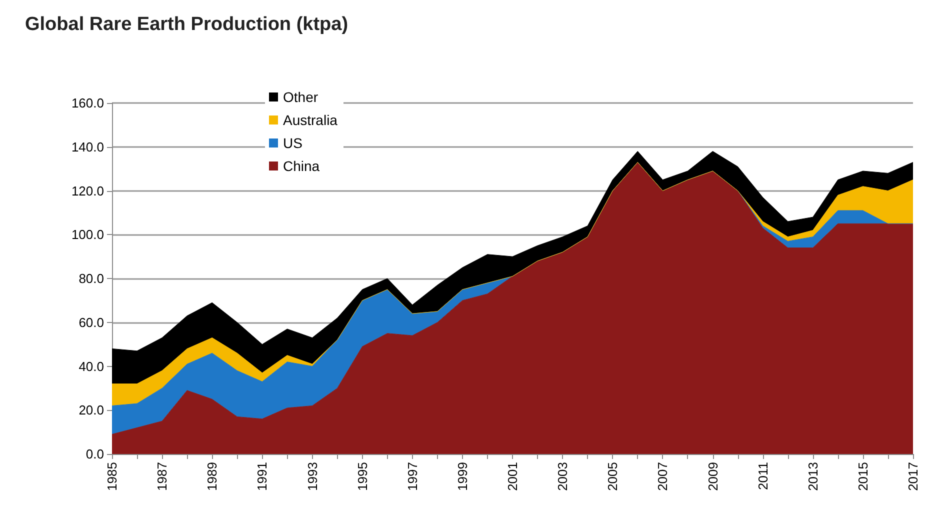 This screenshot has height=527, width=943. I want to click on y-tick-label: 20.0, so click(91, 410).